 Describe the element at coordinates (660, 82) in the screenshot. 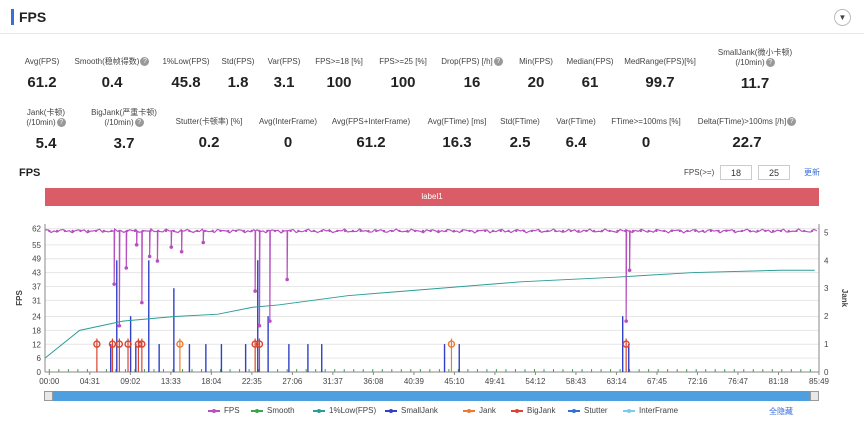

I see `stat-value: 99.7` at that location.